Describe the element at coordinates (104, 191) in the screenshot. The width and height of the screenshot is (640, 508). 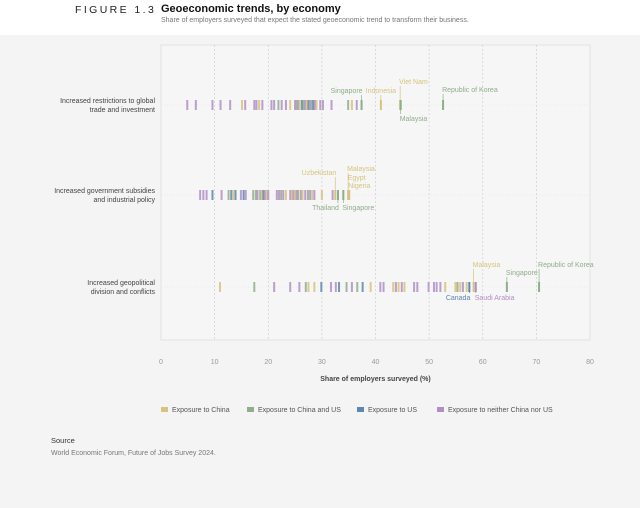
I see `row-label: Increased government subsidies` at that location.